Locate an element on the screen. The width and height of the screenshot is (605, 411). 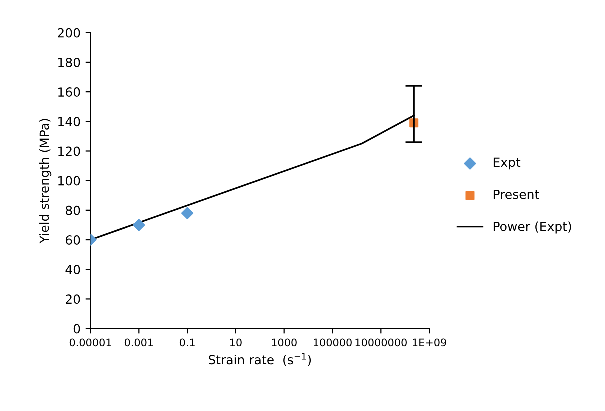
y-tick-label: 20 is located at coordinates (73, 299).